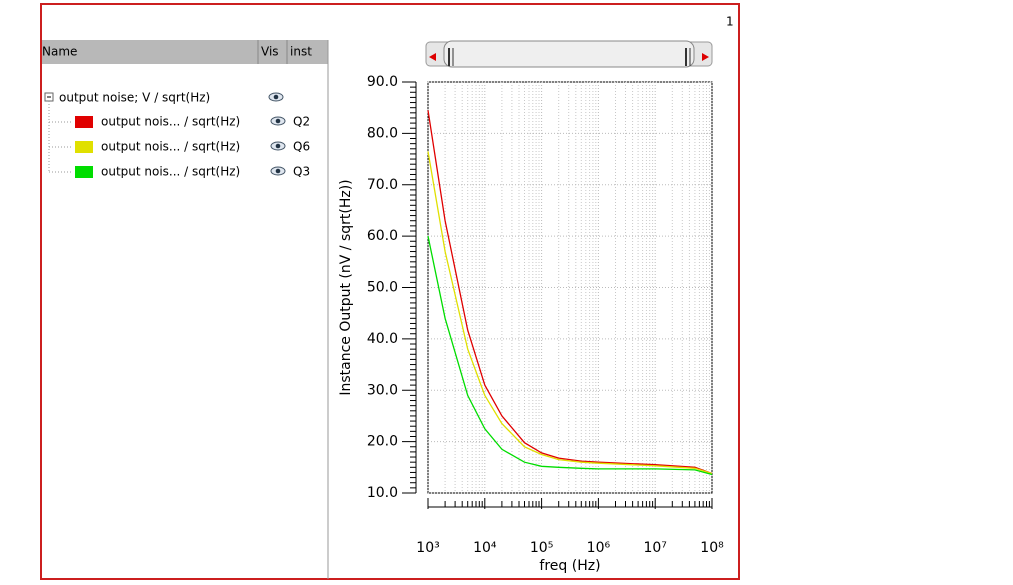 The image size is (1013, 585). Describe the element at coordinates (59, 52) in the screenshot. I see `column-header: Name` at that location.